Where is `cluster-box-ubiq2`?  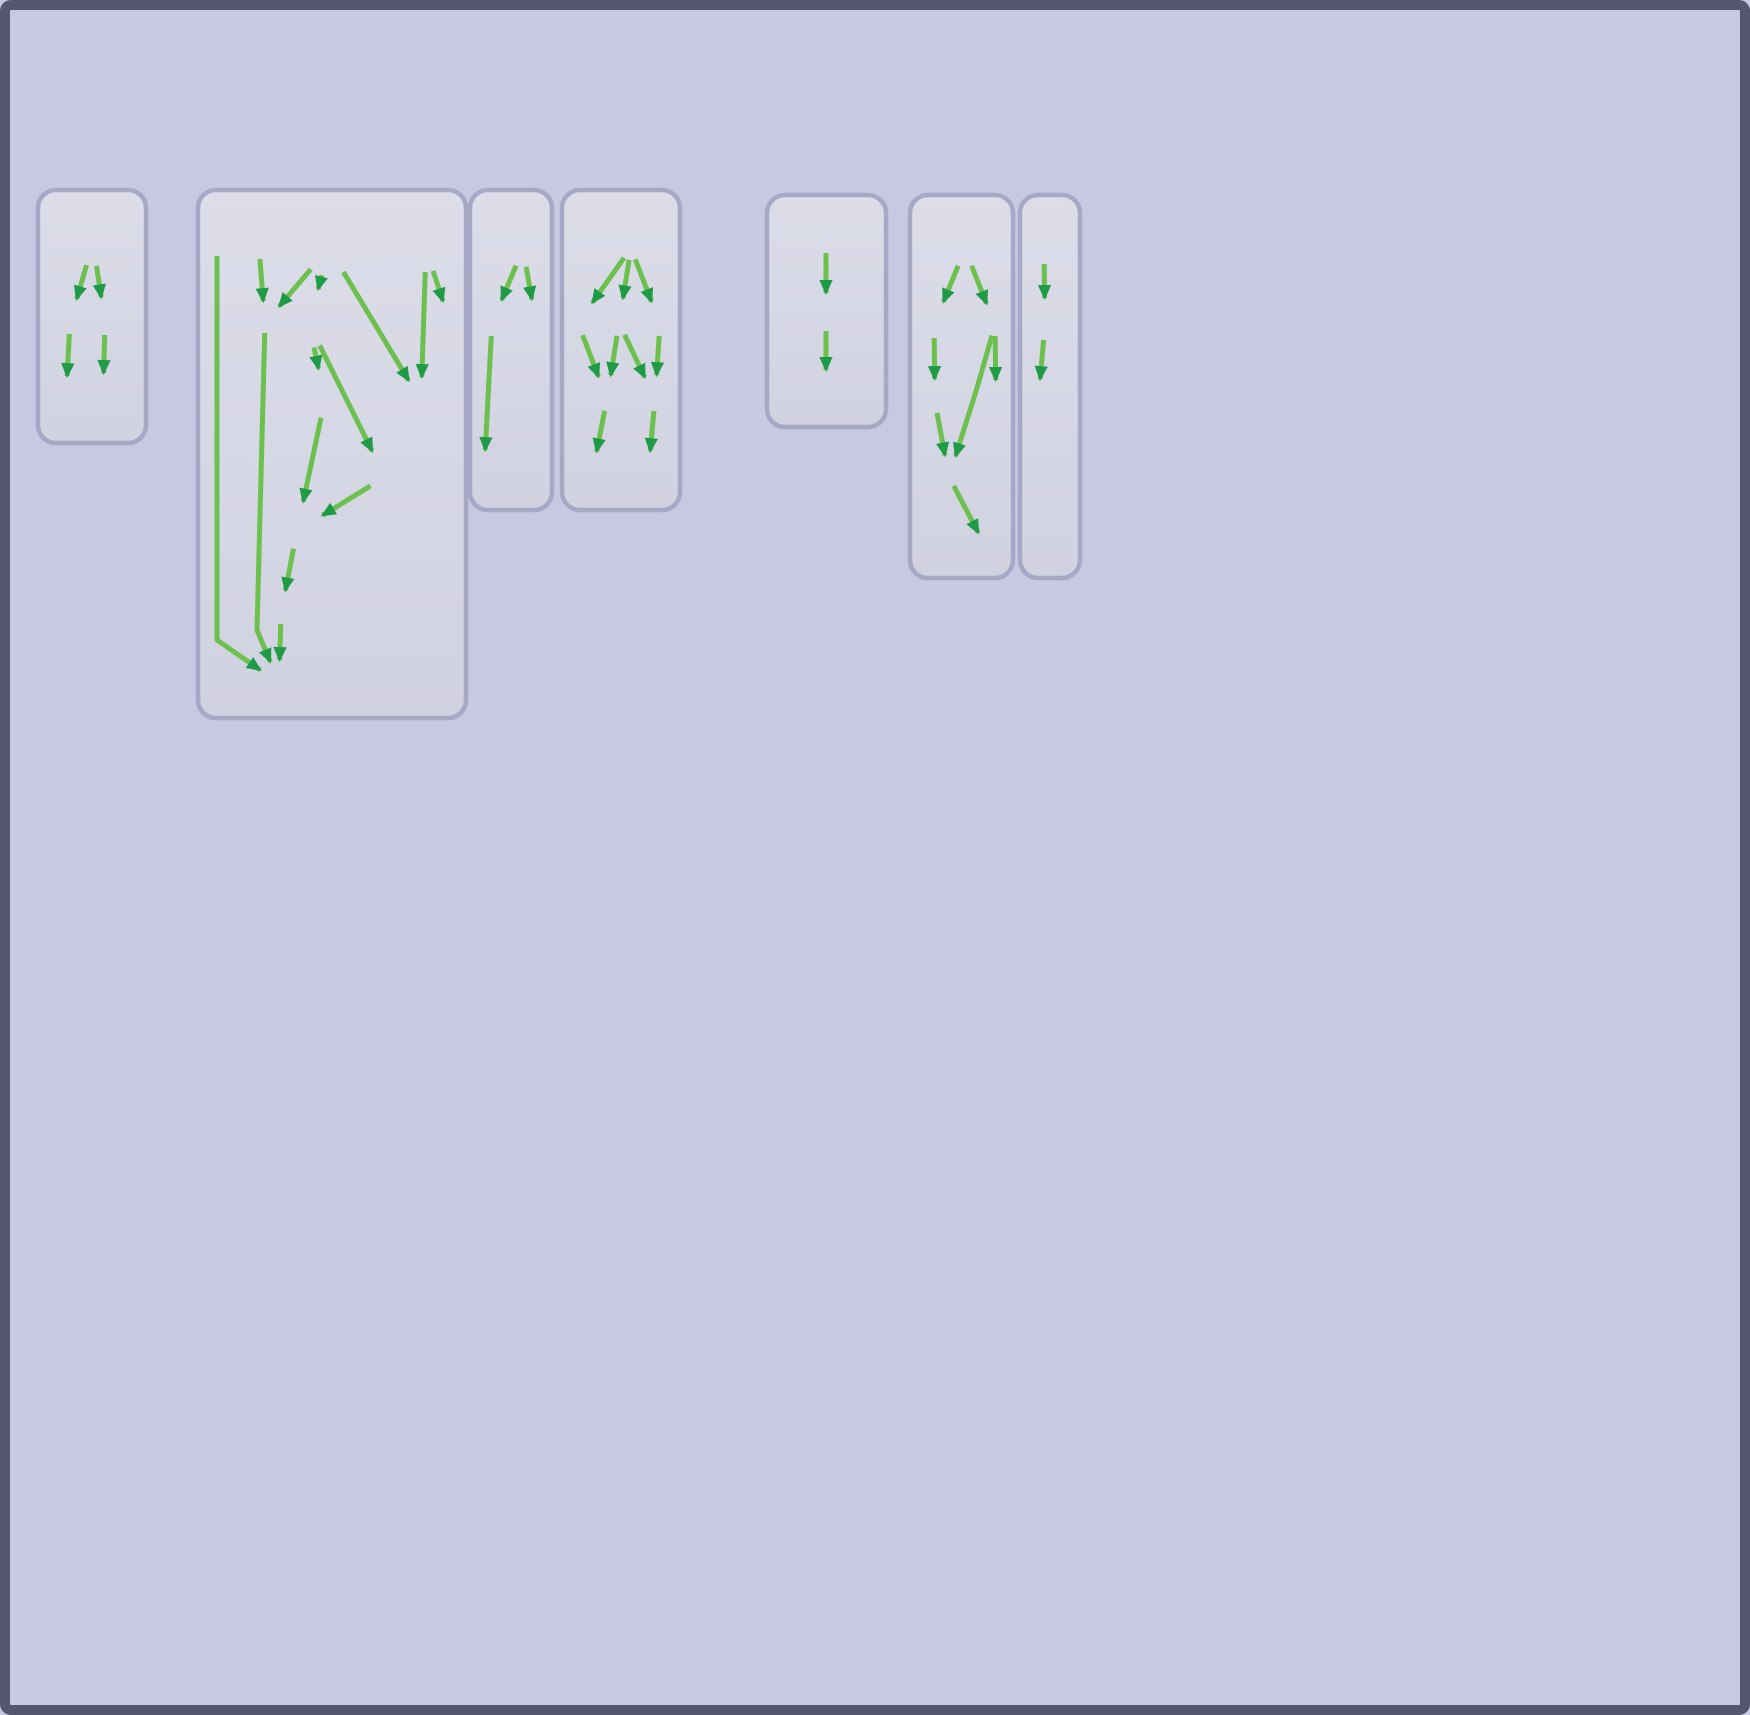
cluster-box-ubiq2 is located at coordinates (826, 311).